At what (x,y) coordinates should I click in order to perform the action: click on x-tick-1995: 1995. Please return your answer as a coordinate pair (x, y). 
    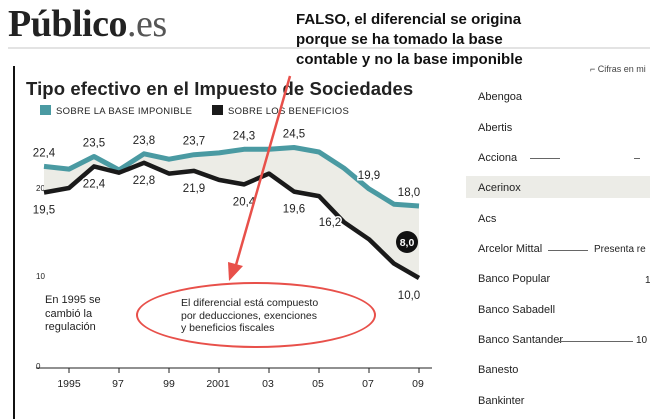
    Looking at the image, I should click on (69, 384).